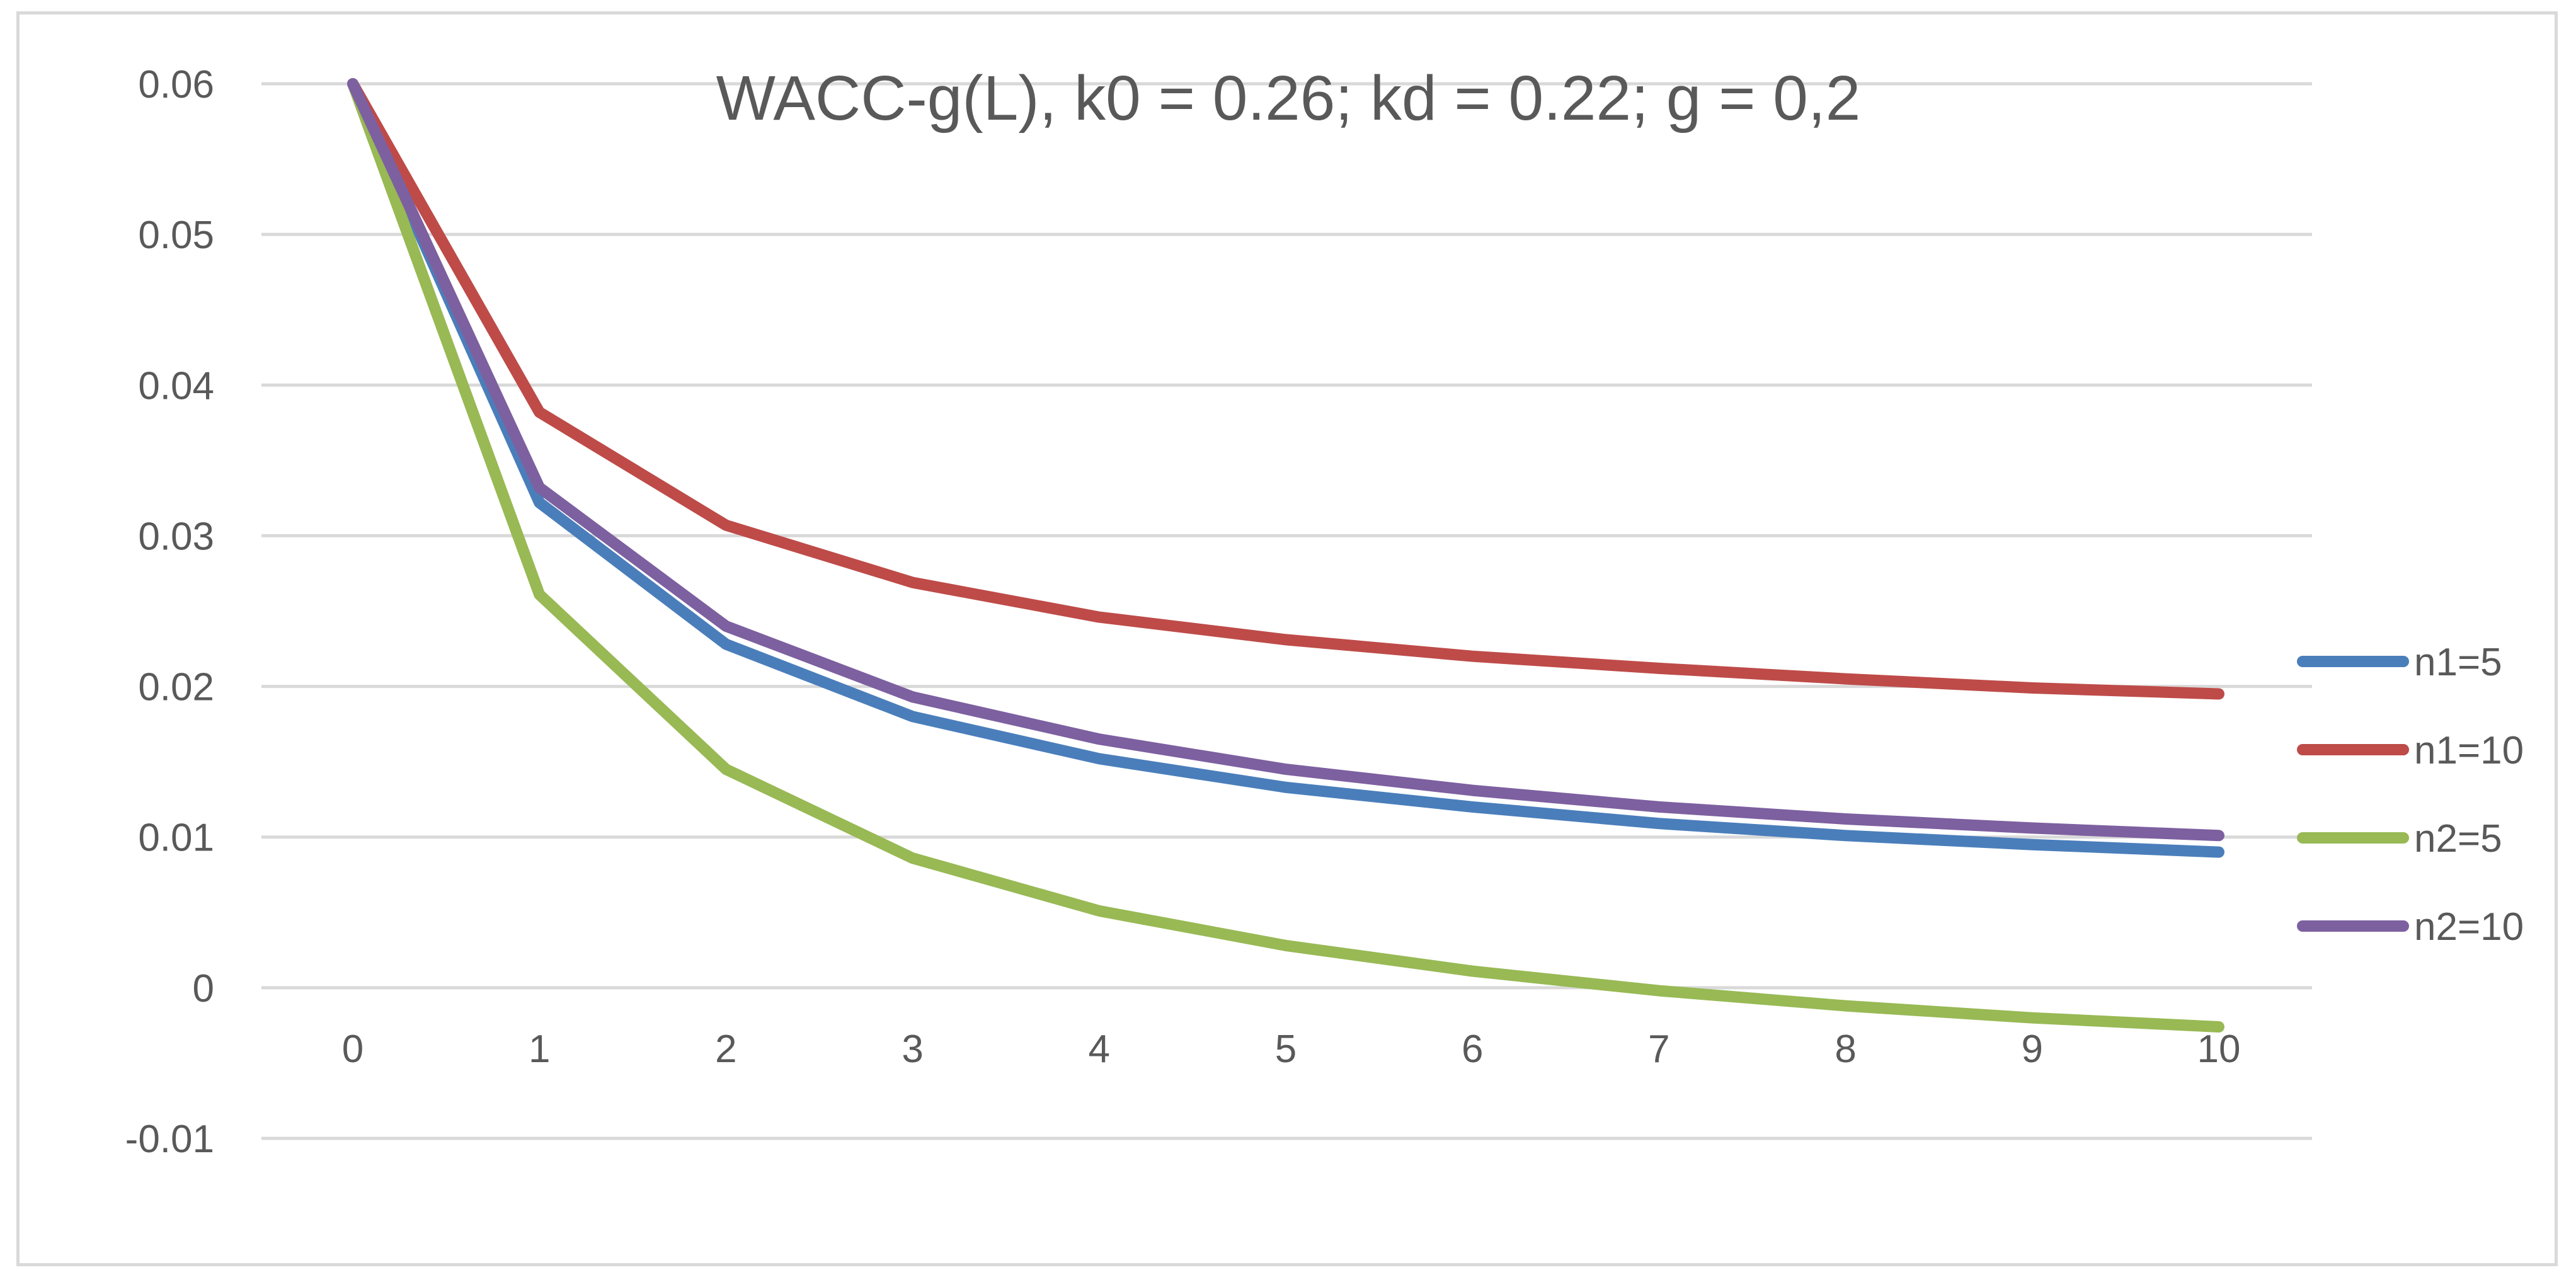 Image resolution: width=2576 pixels, height=1282 pixels. I want to click on x-tick-label: 8, so click(1845, 1049).